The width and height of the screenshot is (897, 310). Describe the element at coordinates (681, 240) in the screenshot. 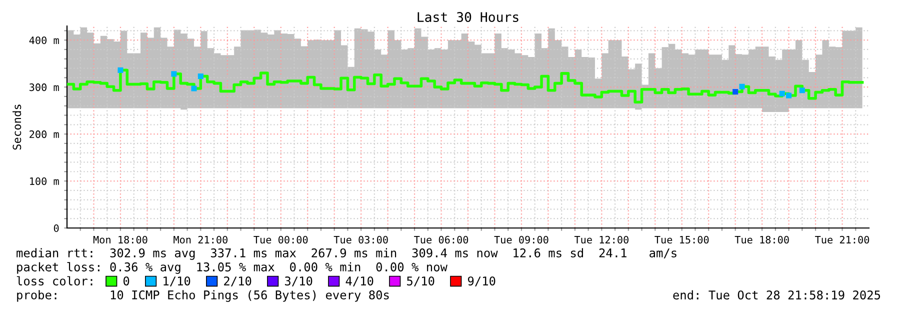

I see `x-tick-label: Tue 15:00` at that location.